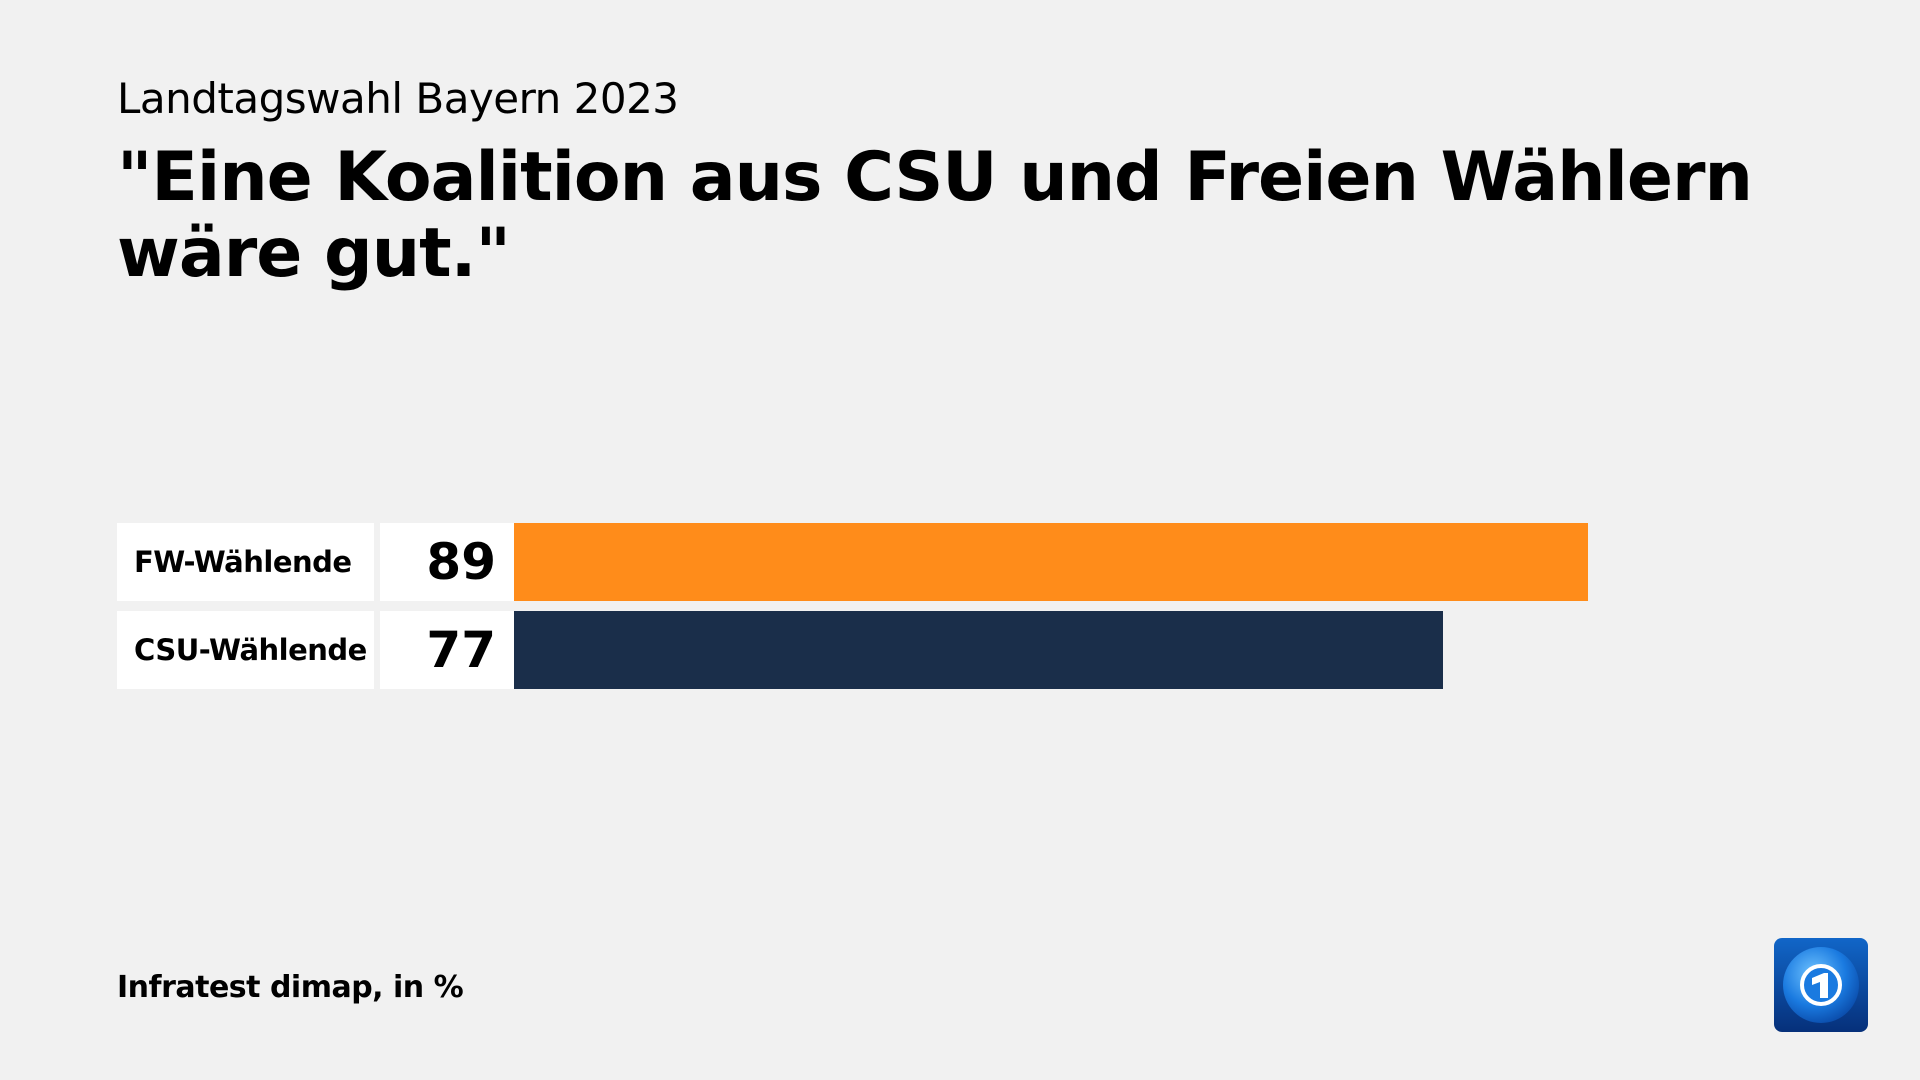  Describe the element at coordinates (245, 650) in the screenshot. I see `category-label: CSU-Wählende` at that location.